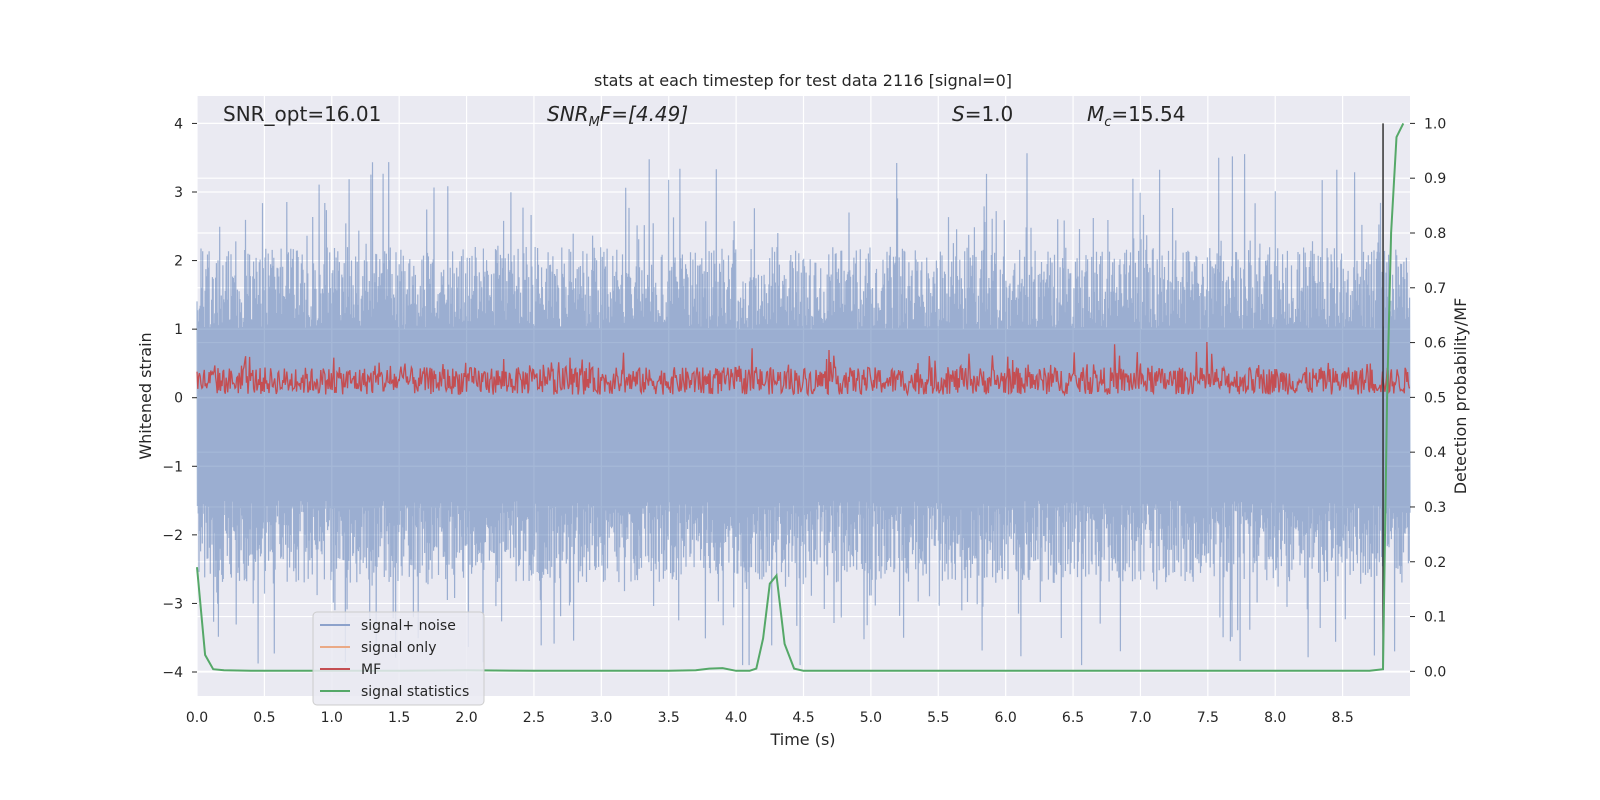 The height and width of the screenshot is (800, 1600). I want to click on legend-box, so click(398, 658).